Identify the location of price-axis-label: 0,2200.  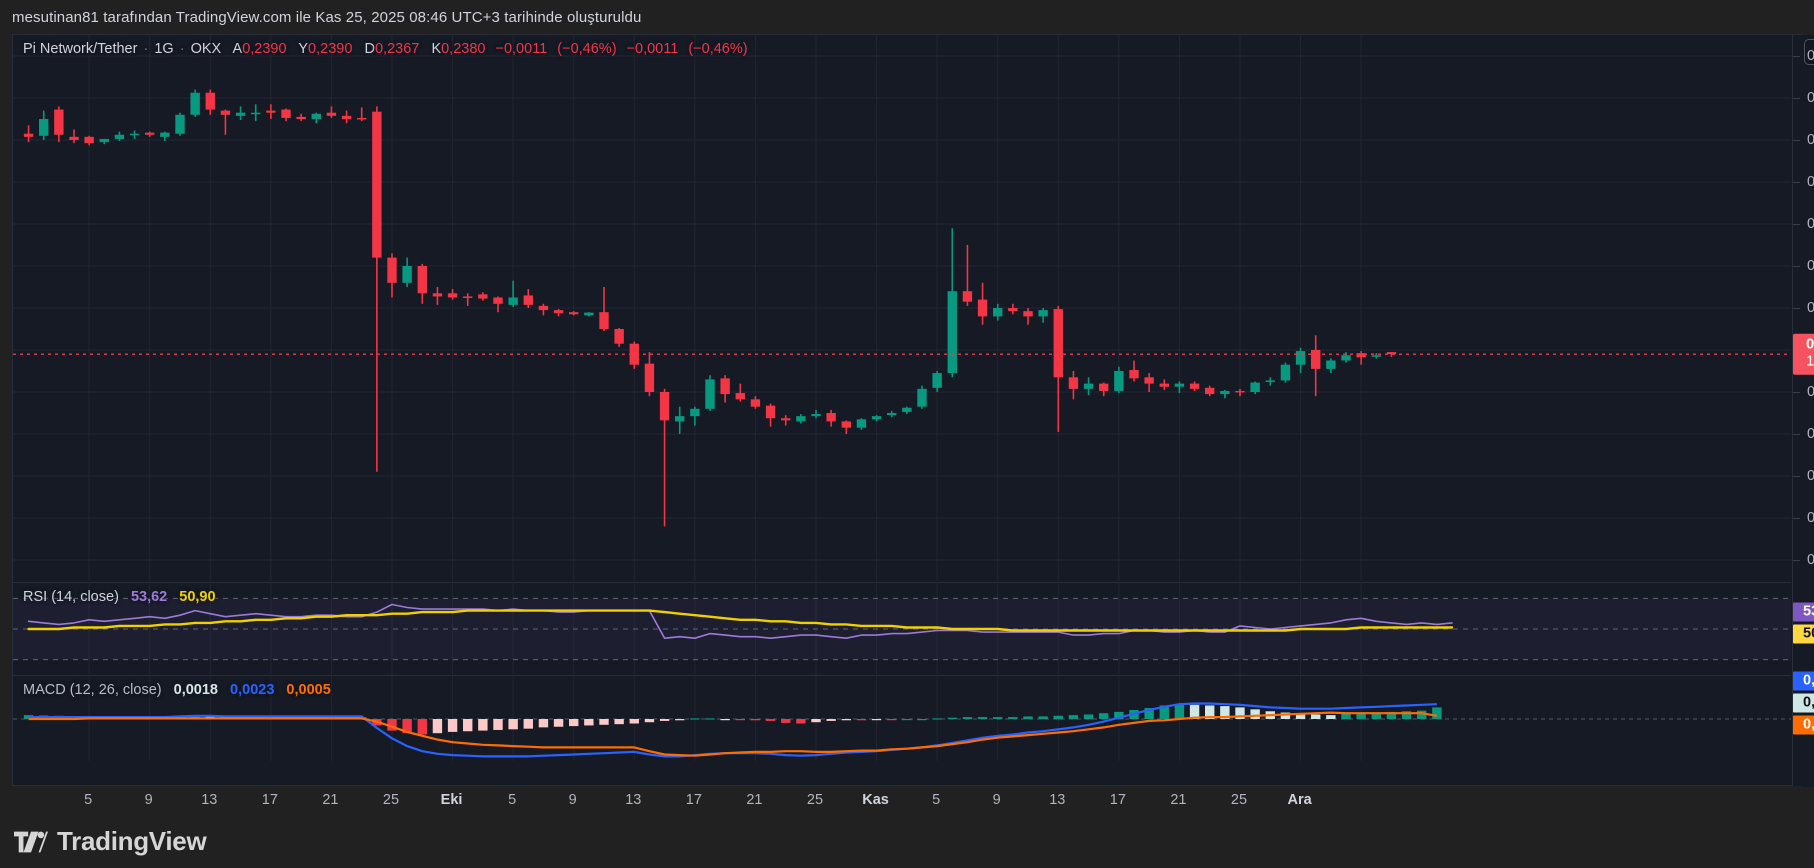
(1810, 392).